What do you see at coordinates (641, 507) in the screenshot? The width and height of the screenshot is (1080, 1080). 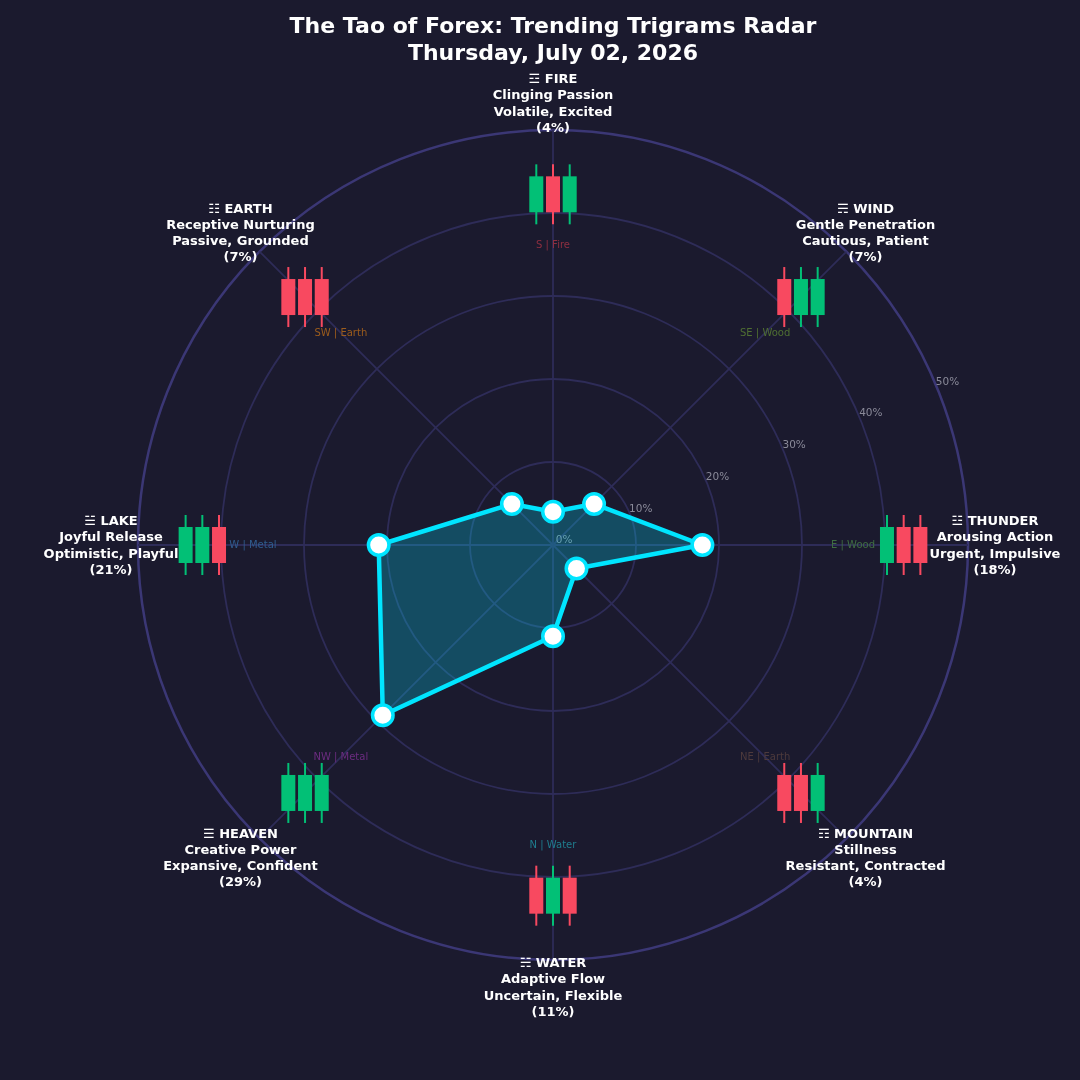 I see `y-tick-label: 10%` at bounding box center [641, 507].